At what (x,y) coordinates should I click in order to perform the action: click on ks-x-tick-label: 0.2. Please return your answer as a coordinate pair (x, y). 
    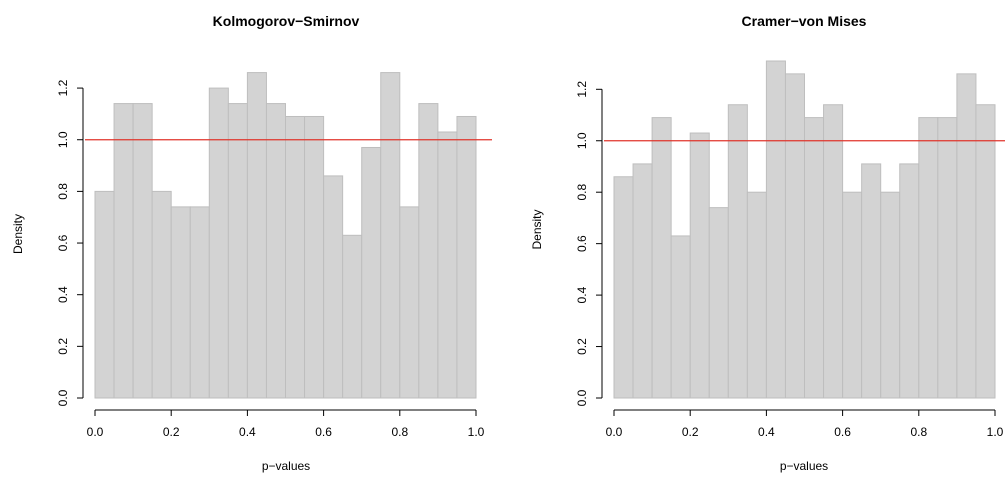
    Looking at the image, I should click on (171, 432).